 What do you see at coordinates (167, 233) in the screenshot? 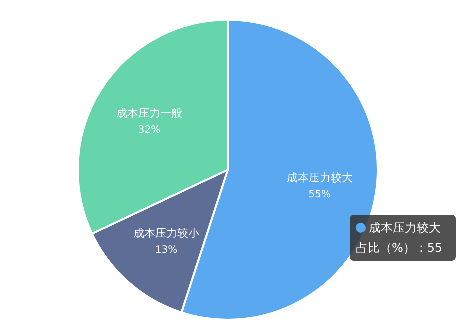
I see `slice-label: 成本压力较小` at bounding box center [167, 233].